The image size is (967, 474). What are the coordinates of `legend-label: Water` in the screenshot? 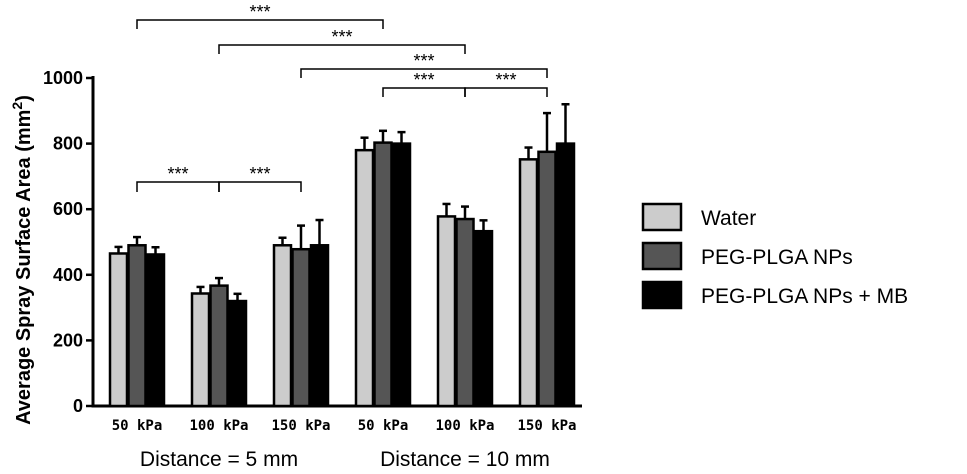 It's located at (728, 218).